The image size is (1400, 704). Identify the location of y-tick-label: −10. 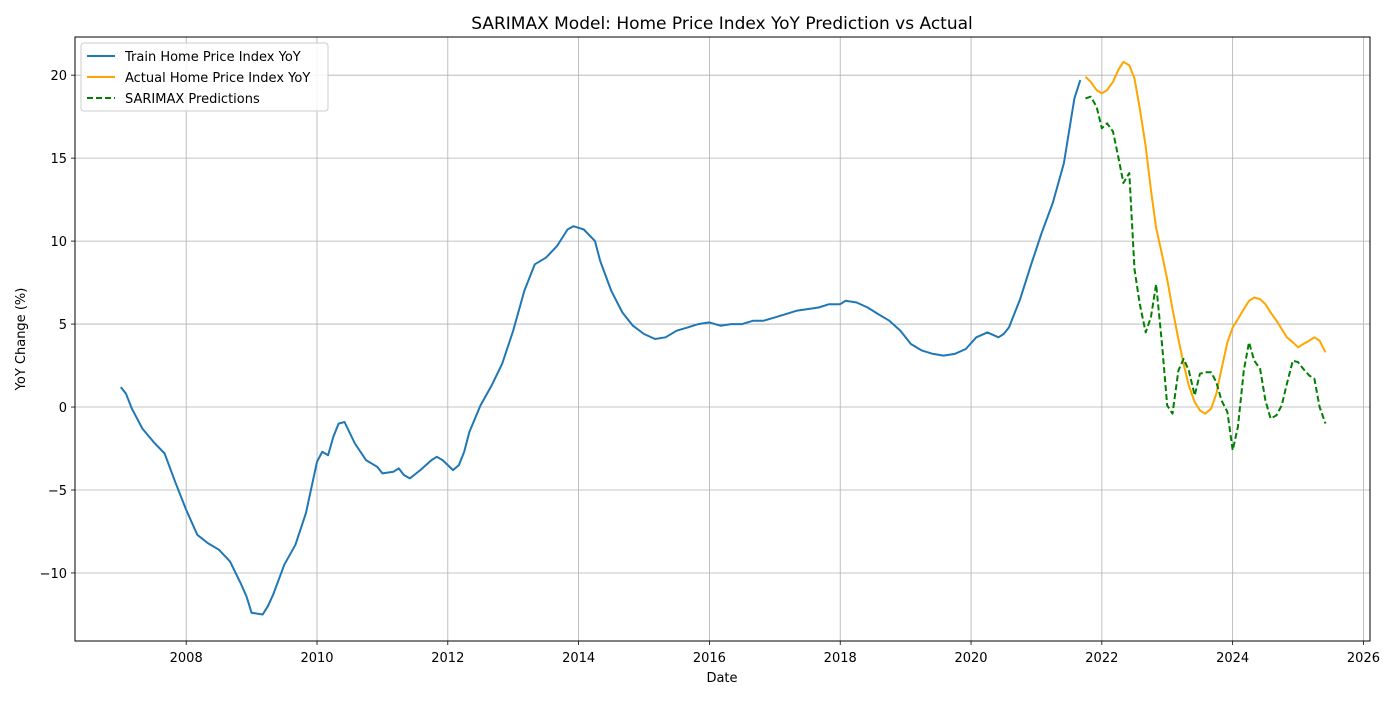
(53, 574).